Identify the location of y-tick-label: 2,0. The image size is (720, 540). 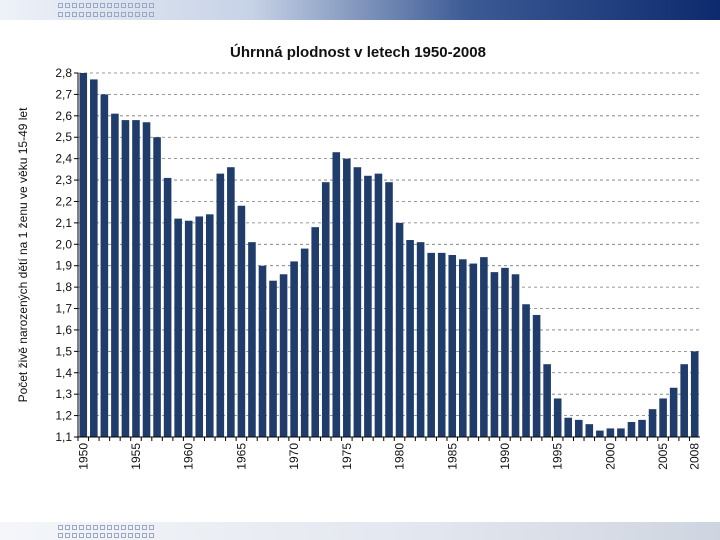
(63, 244).